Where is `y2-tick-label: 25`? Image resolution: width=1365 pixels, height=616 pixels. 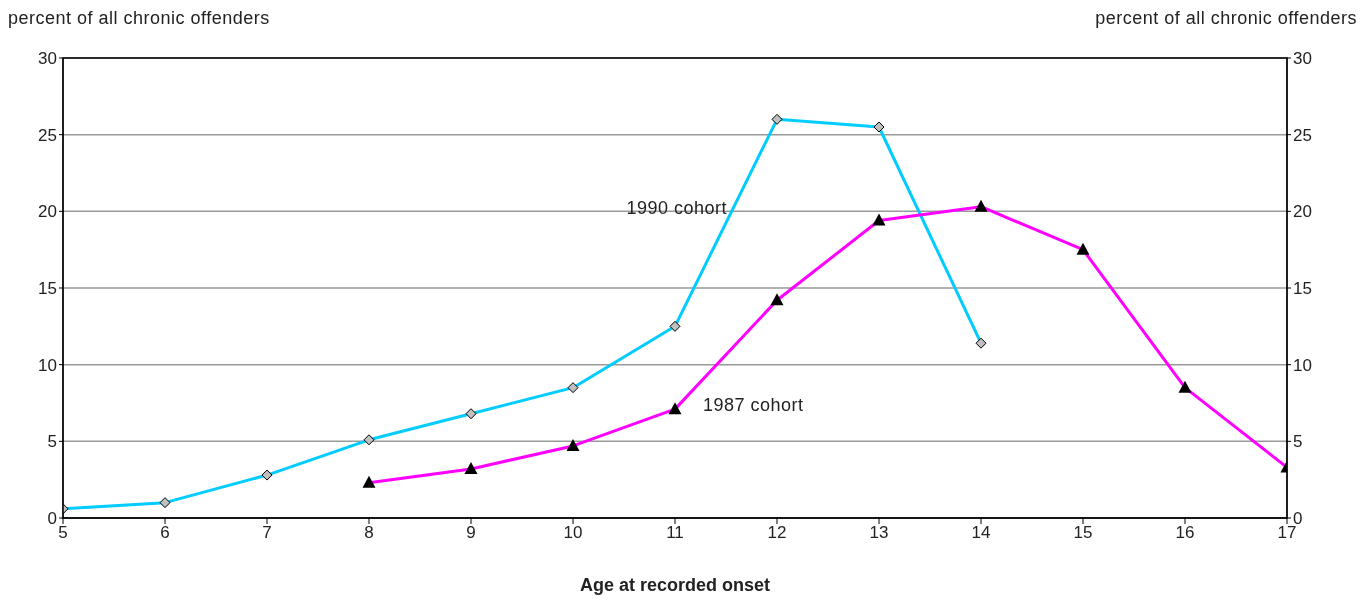
y2-tick-label: 25 is located at coordinates (1302, 135).